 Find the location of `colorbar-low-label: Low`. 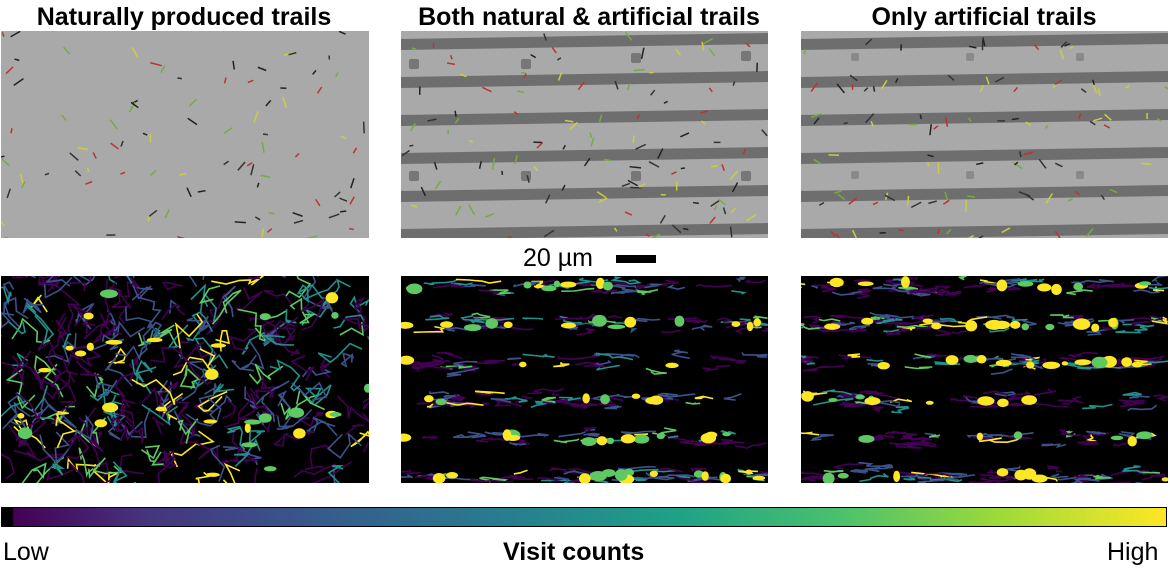

colorbar-low-label: Low is located at coordinates (26, 552).